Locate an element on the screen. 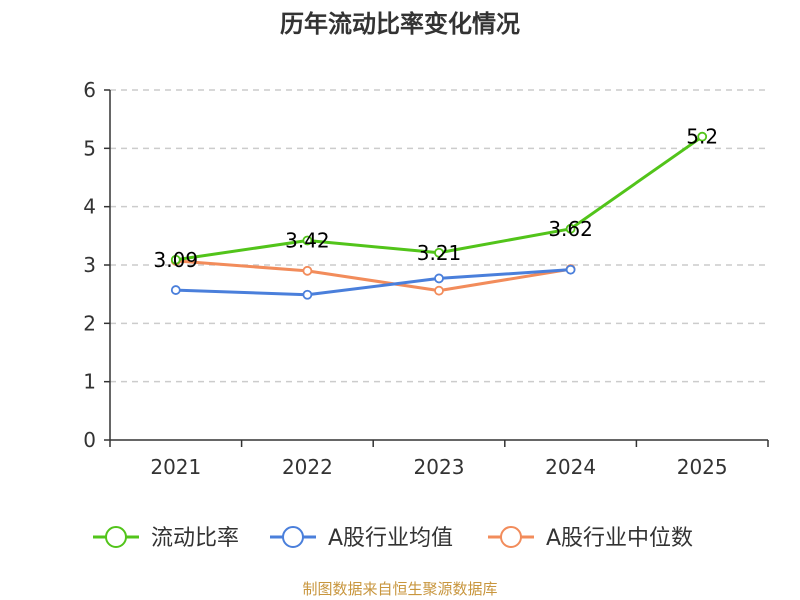  y-tick-label: 4 is located at coordinates (89, 207).